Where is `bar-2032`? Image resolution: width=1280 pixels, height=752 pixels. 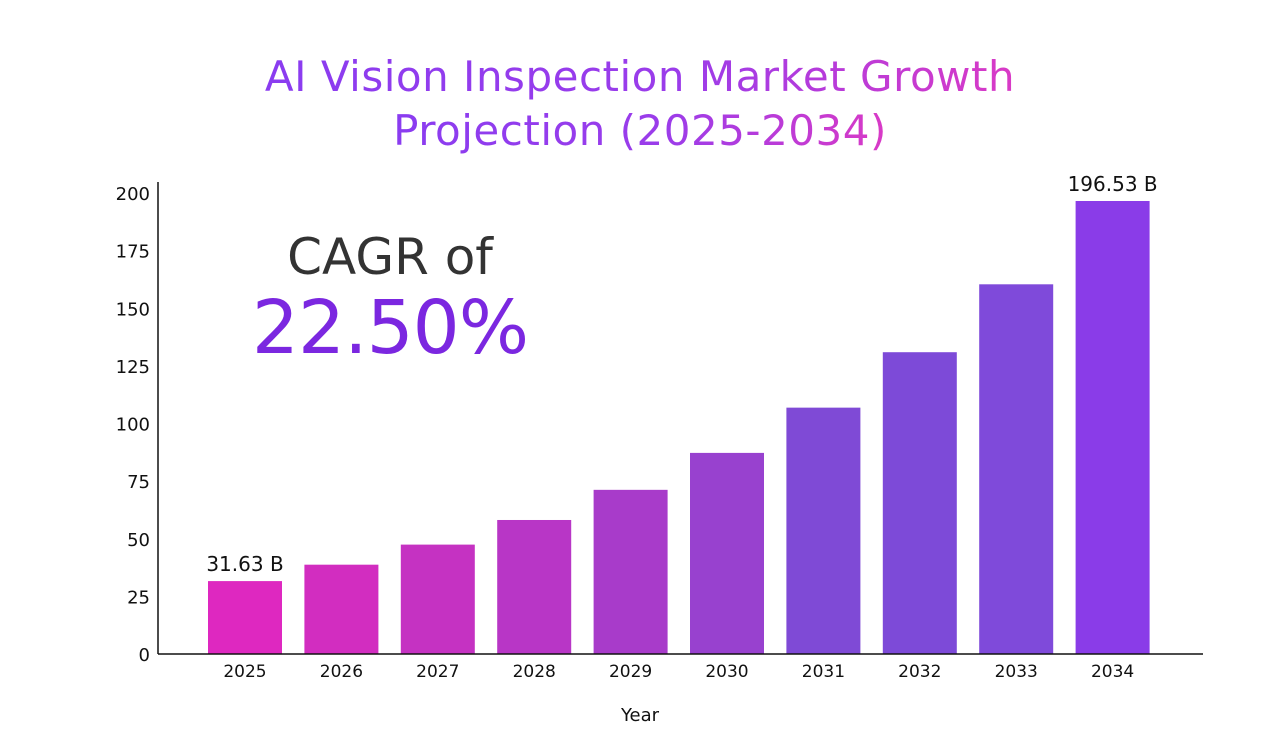 bar-2032 is located at coordinates (919, 503).